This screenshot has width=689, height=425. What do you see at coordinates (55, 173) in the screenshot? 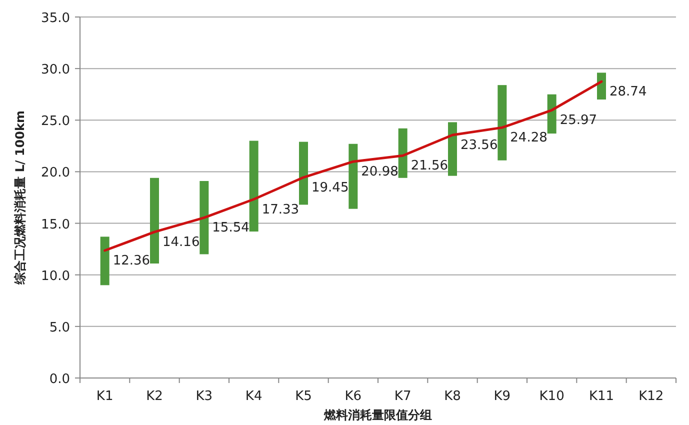
I see `y-tick-label: 20.0` at bounding box center [55, 173].